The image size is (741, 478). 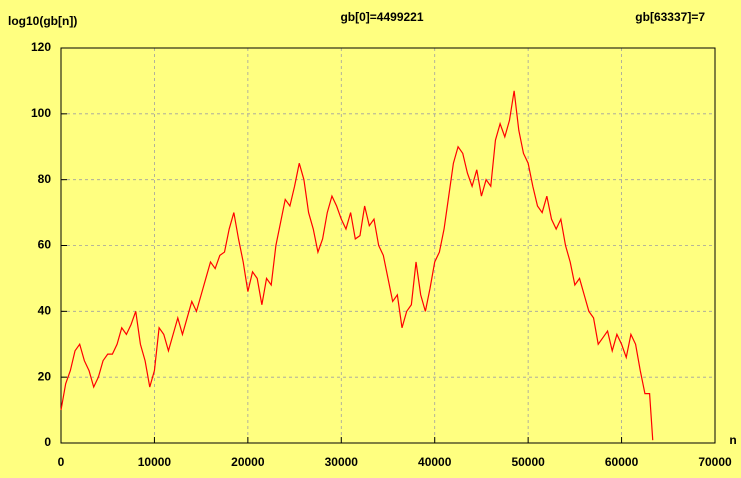 I want to click on y-tick-label: 0, so click(x=47, y=442).